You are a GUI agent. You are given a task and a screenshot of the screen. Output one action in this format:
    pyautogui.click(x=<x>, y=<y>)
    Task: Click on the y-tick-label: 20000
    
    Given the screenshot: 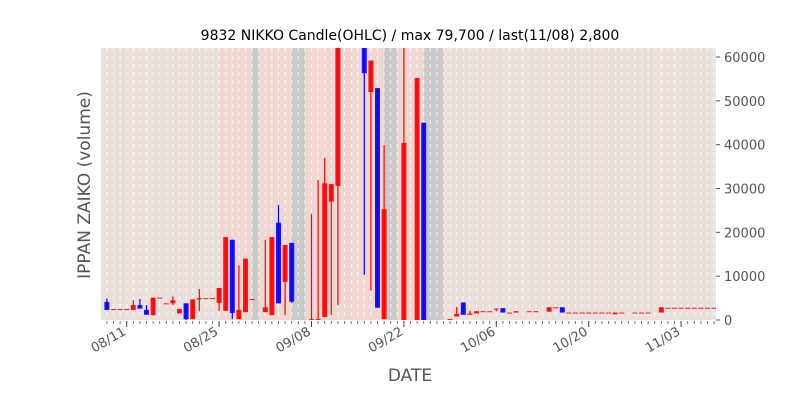 What is the action you would take?
    pyautogui.click(x=744, y=233)
    